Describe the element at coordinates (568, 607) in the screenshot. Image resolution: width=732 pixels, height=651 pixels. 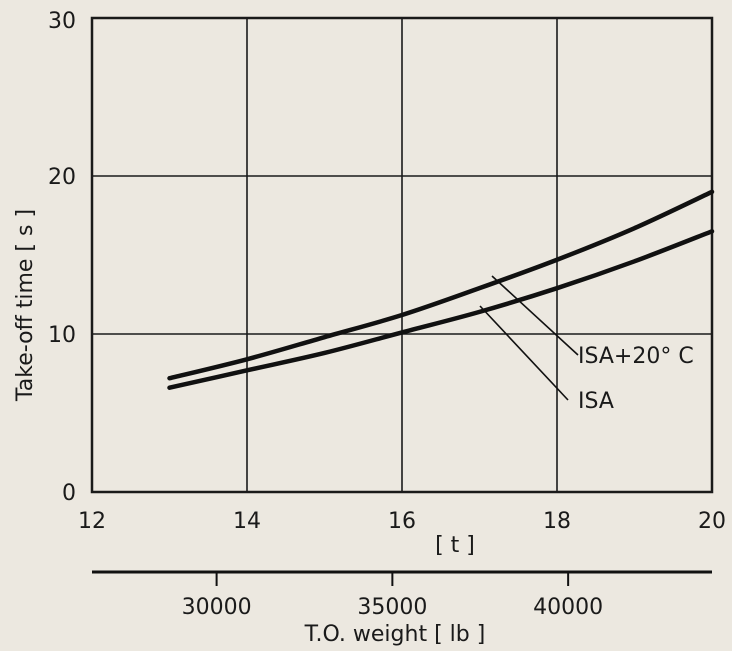
I see `secondary-axis-tick-label: 40000` at that location.